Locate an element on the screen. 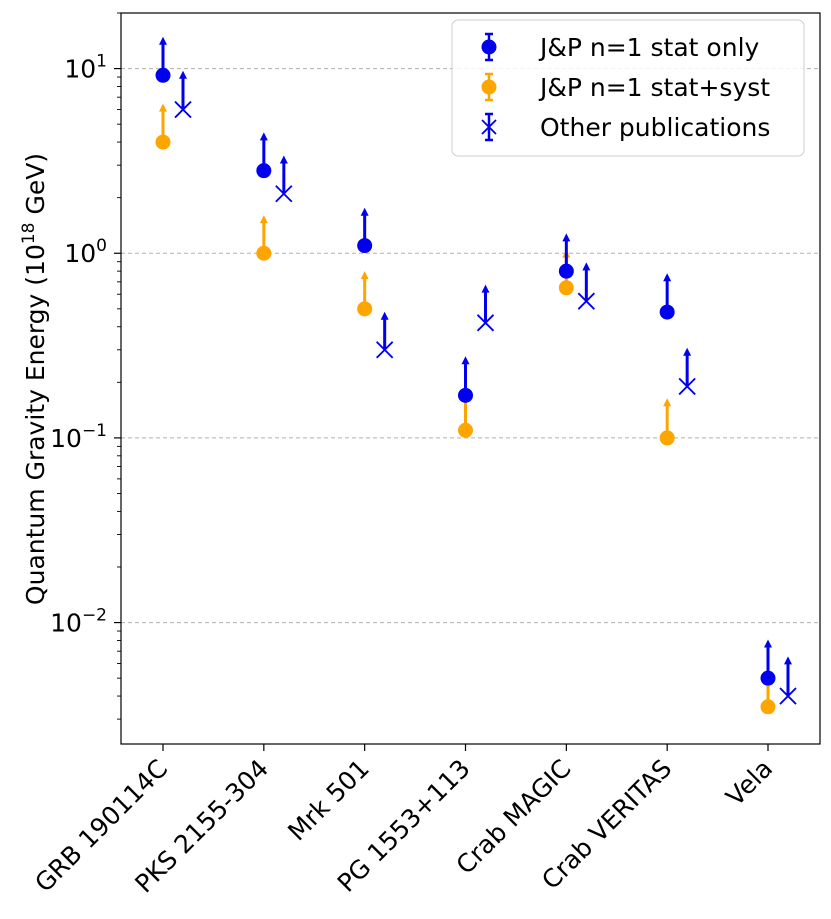 This screenshot has width=831, height=919. y-axis-ticks: 10⁻² 10⁻¹ 10⁰ 10¹ is located at coordinates (85, 366).